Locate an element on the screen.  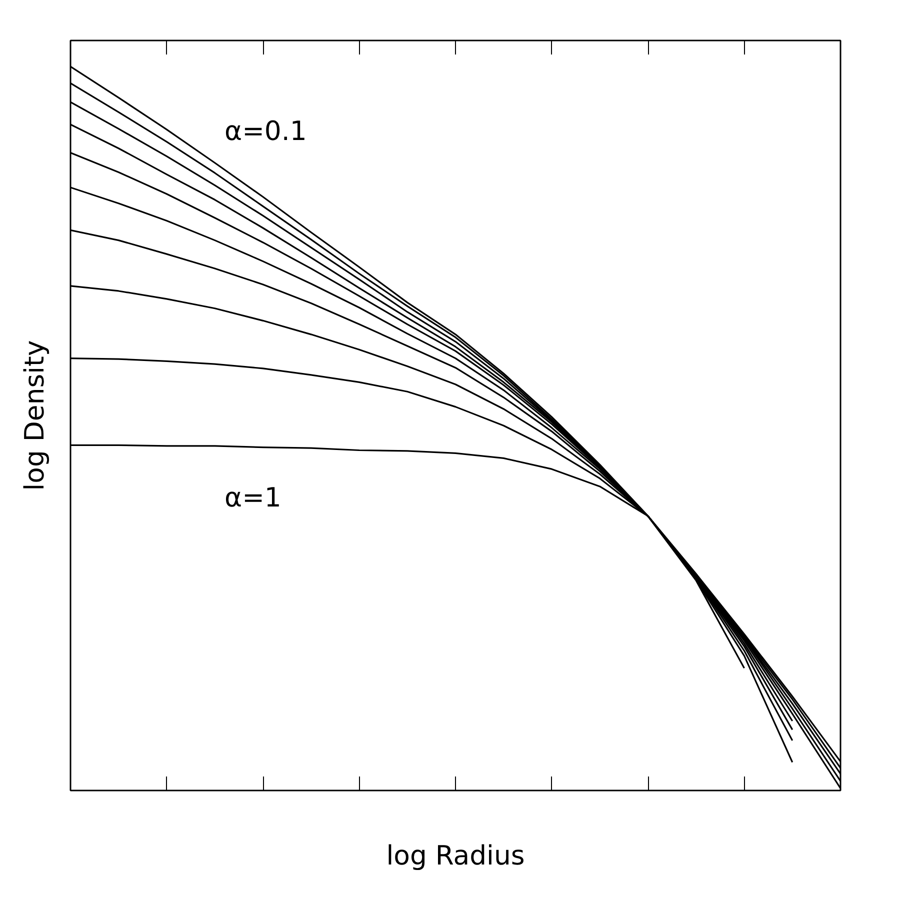
annotation: α=0.1 is located at coordinates (265, 132).